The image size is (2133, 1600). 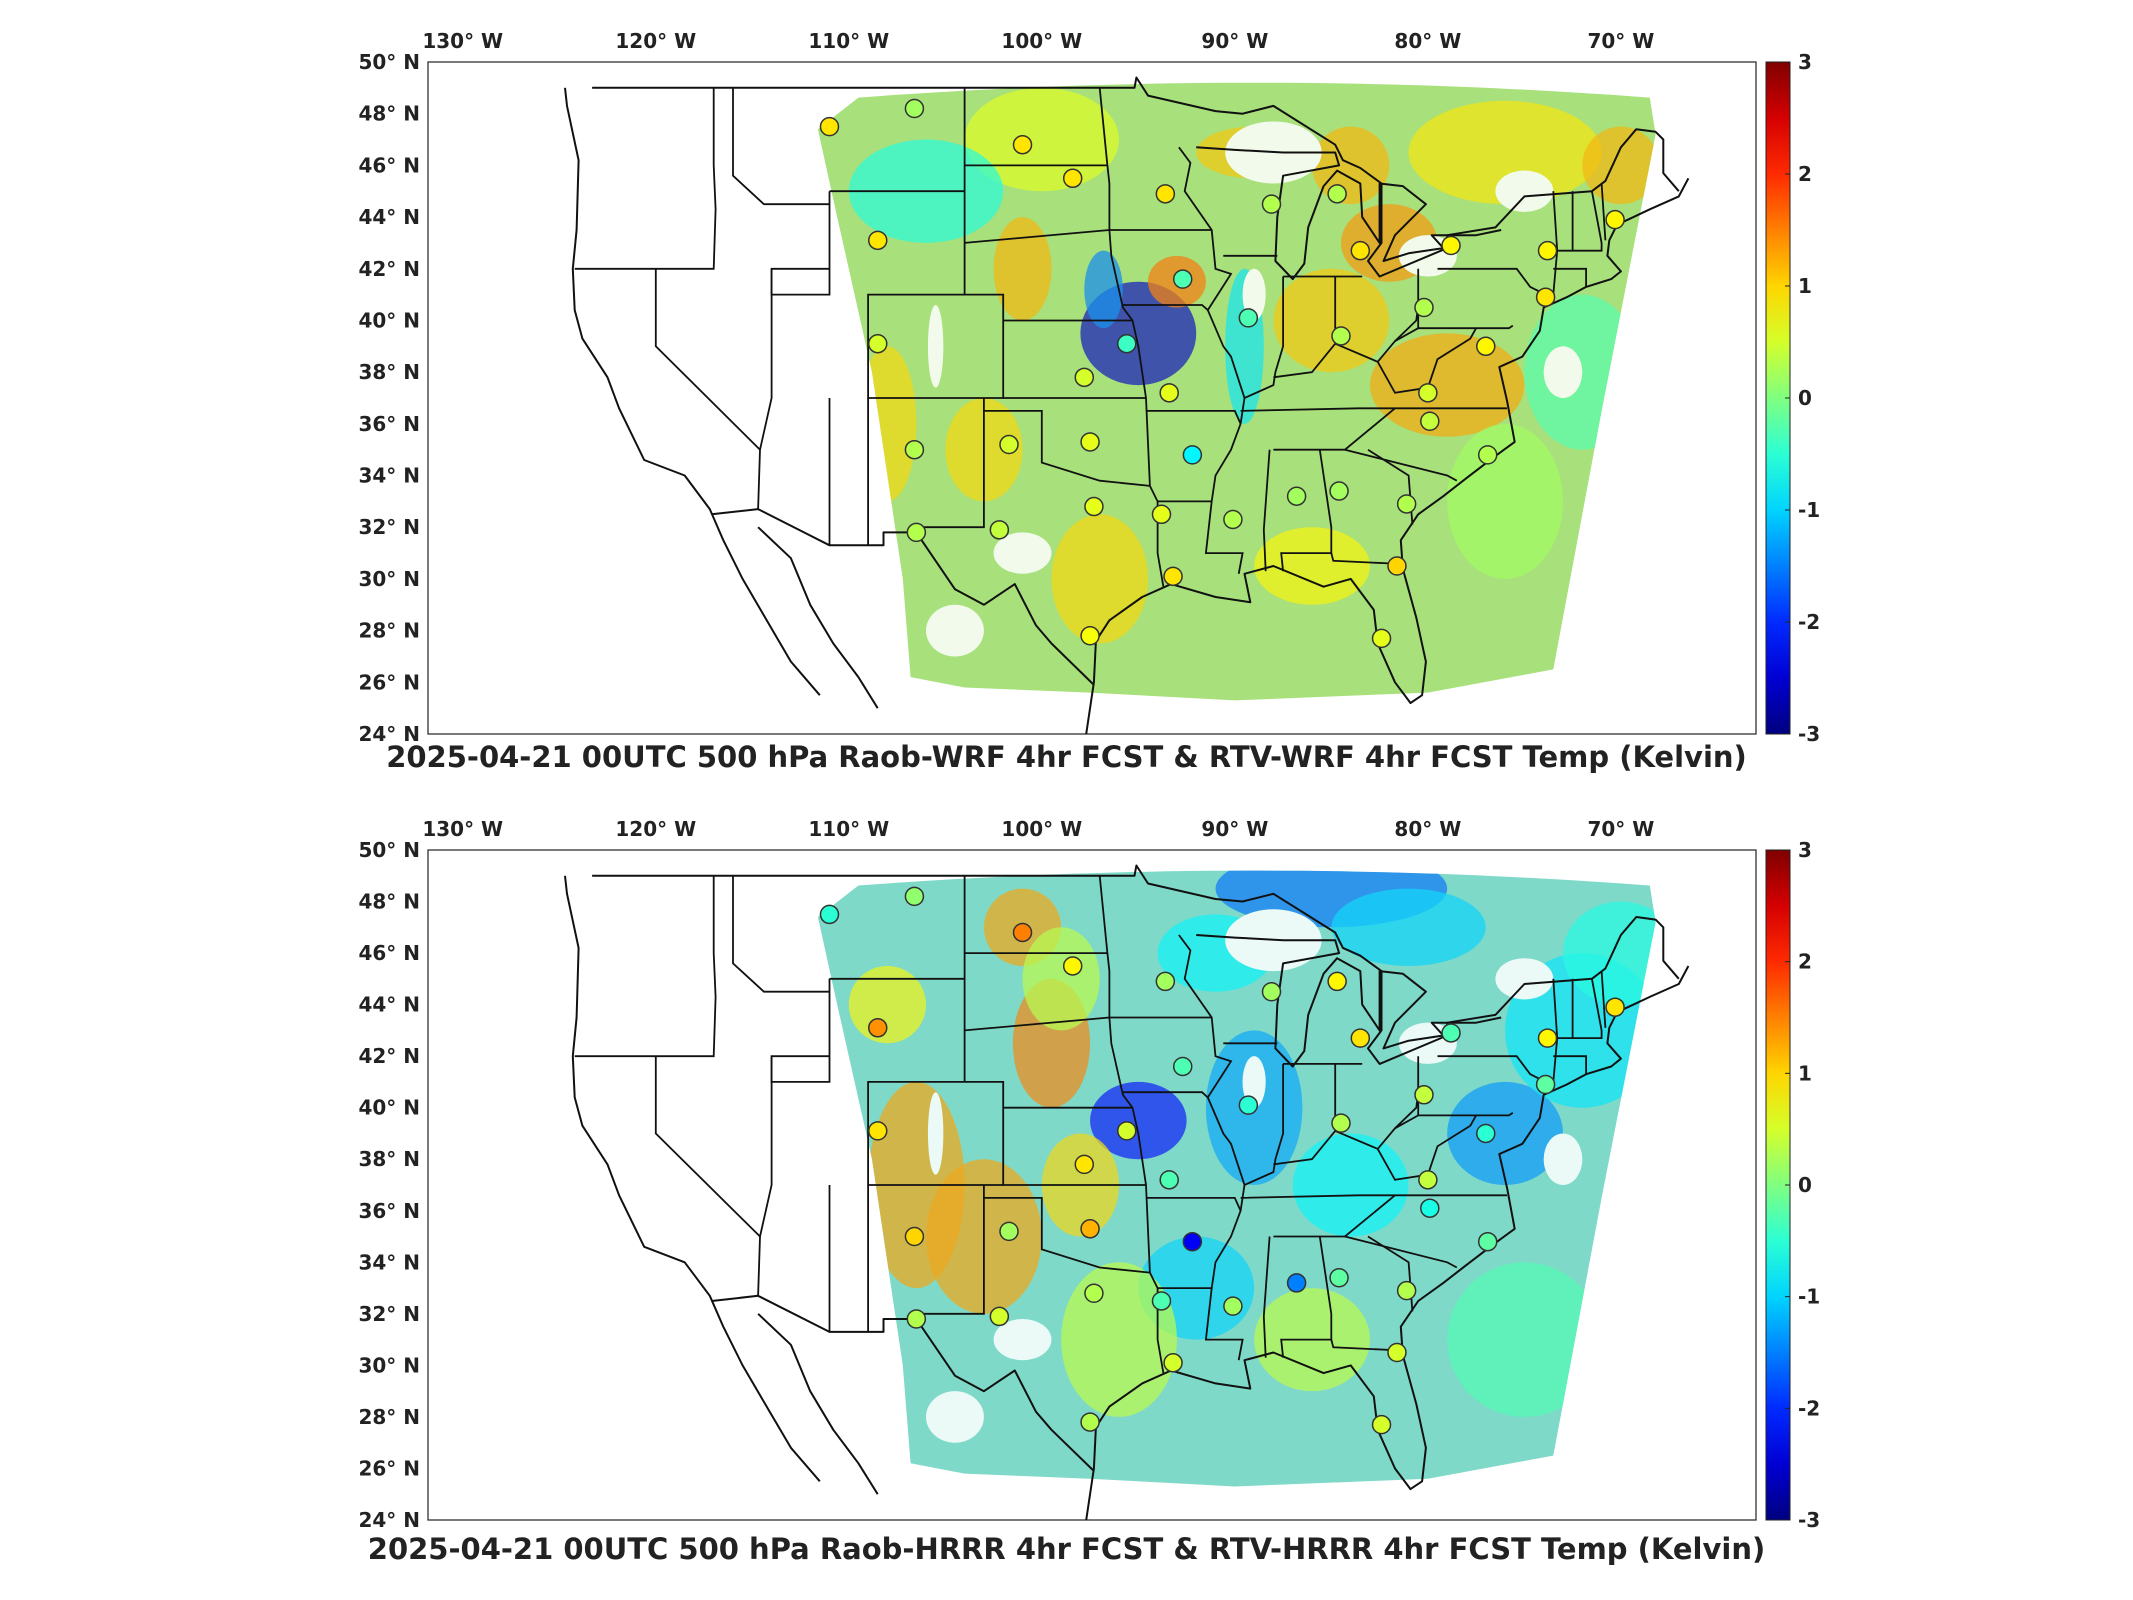 What do you see at coordinates (389, 114) in the screenshot?
I see `latitude-label: 48° N` at bounding box center [389, 114].